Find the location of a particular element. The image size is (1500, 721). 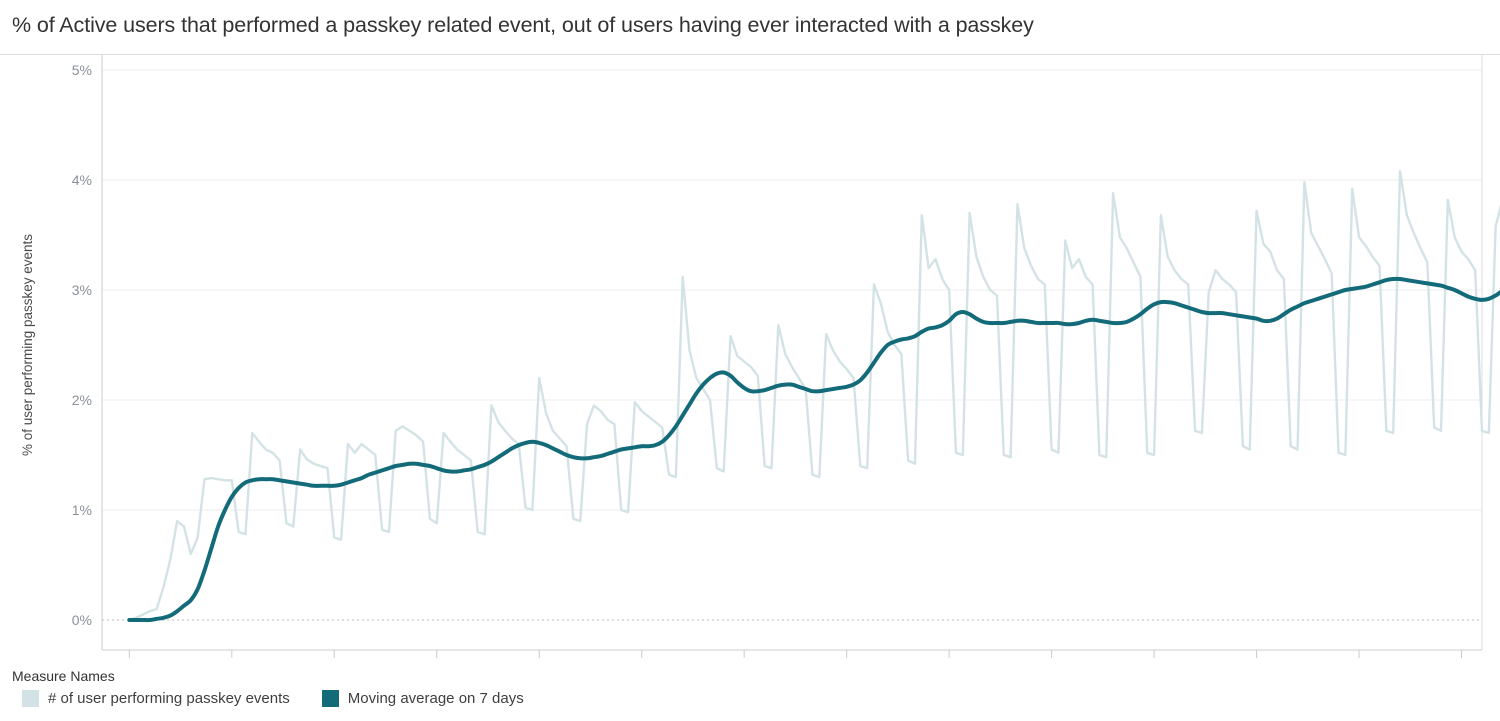

legend-swatch-daily is located at coordinates (30, 698).